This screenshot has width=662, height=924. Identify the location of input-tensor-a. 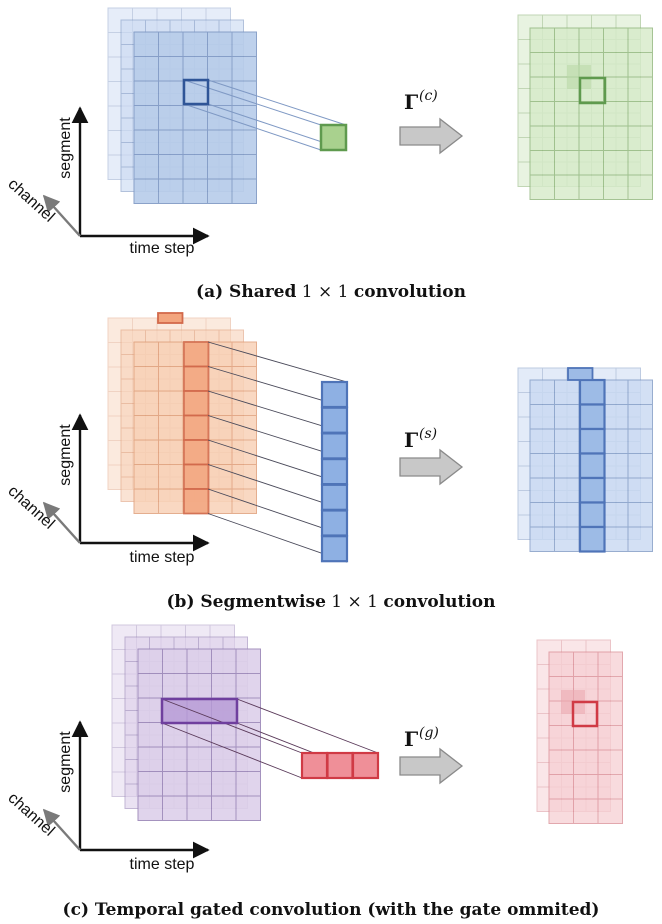
(182, 105).